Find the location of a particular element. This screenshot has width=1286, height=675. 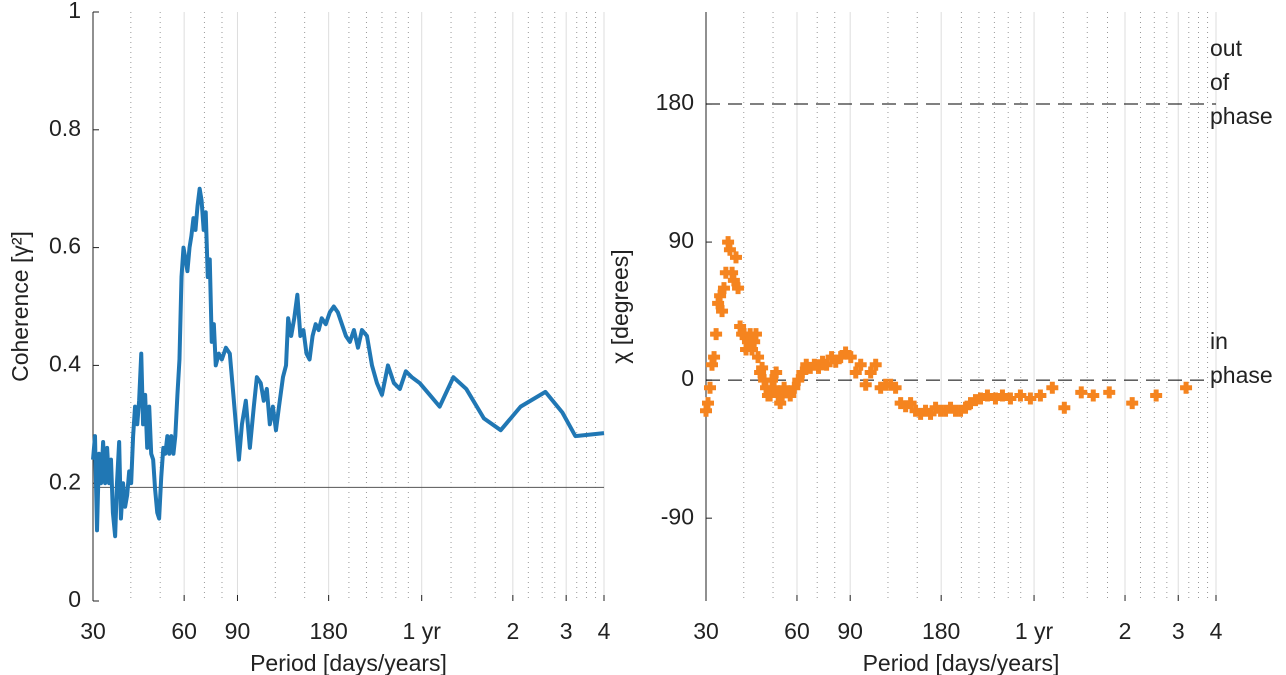

y-tick-label: 0.8 is located at coordinates (65, 128).